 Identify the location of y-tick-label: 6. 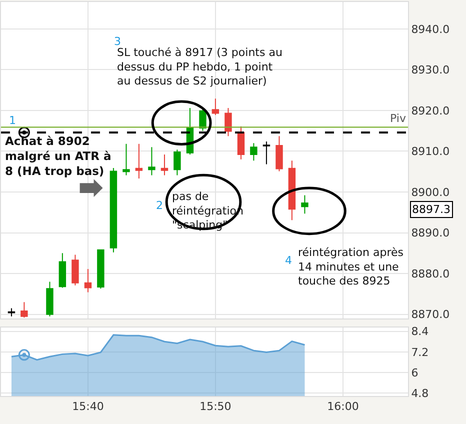
(414, 373).